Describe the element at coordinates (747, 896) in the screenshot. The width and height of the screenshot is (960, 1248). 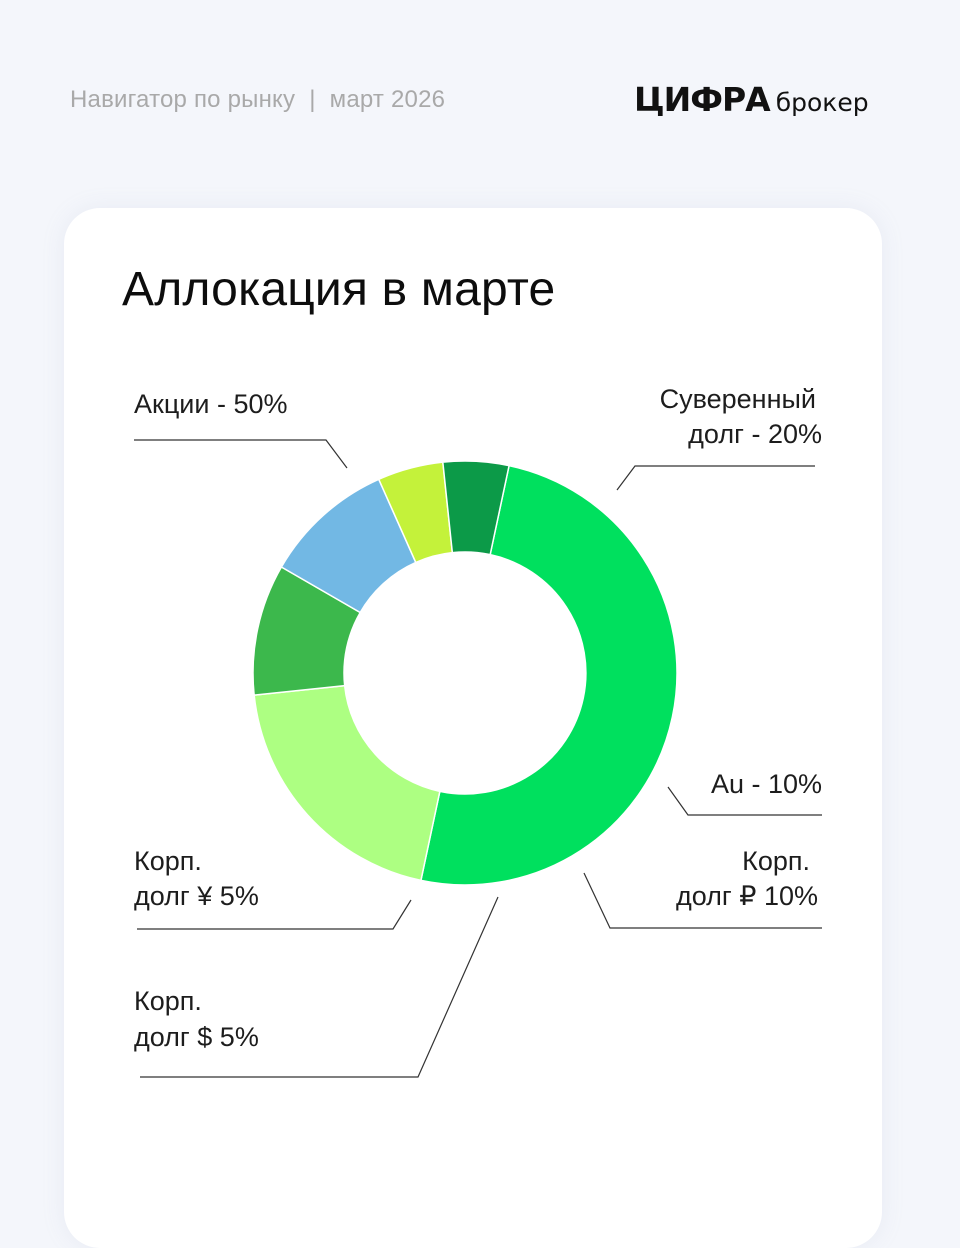
I see `slice-label-4-line-2: долг ₽ 10%` at that location.